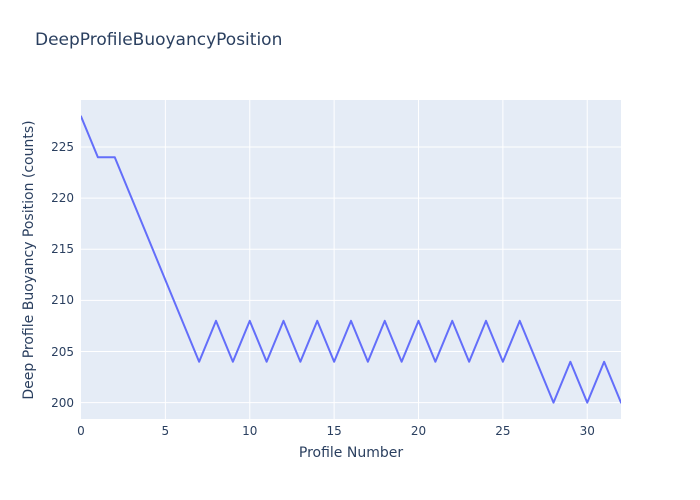 The image size is (700, 500). What do you see at coordinates (334, 431) in the screenshot?
I see `x-tick-label: 15` at bounding box center [334, 431].